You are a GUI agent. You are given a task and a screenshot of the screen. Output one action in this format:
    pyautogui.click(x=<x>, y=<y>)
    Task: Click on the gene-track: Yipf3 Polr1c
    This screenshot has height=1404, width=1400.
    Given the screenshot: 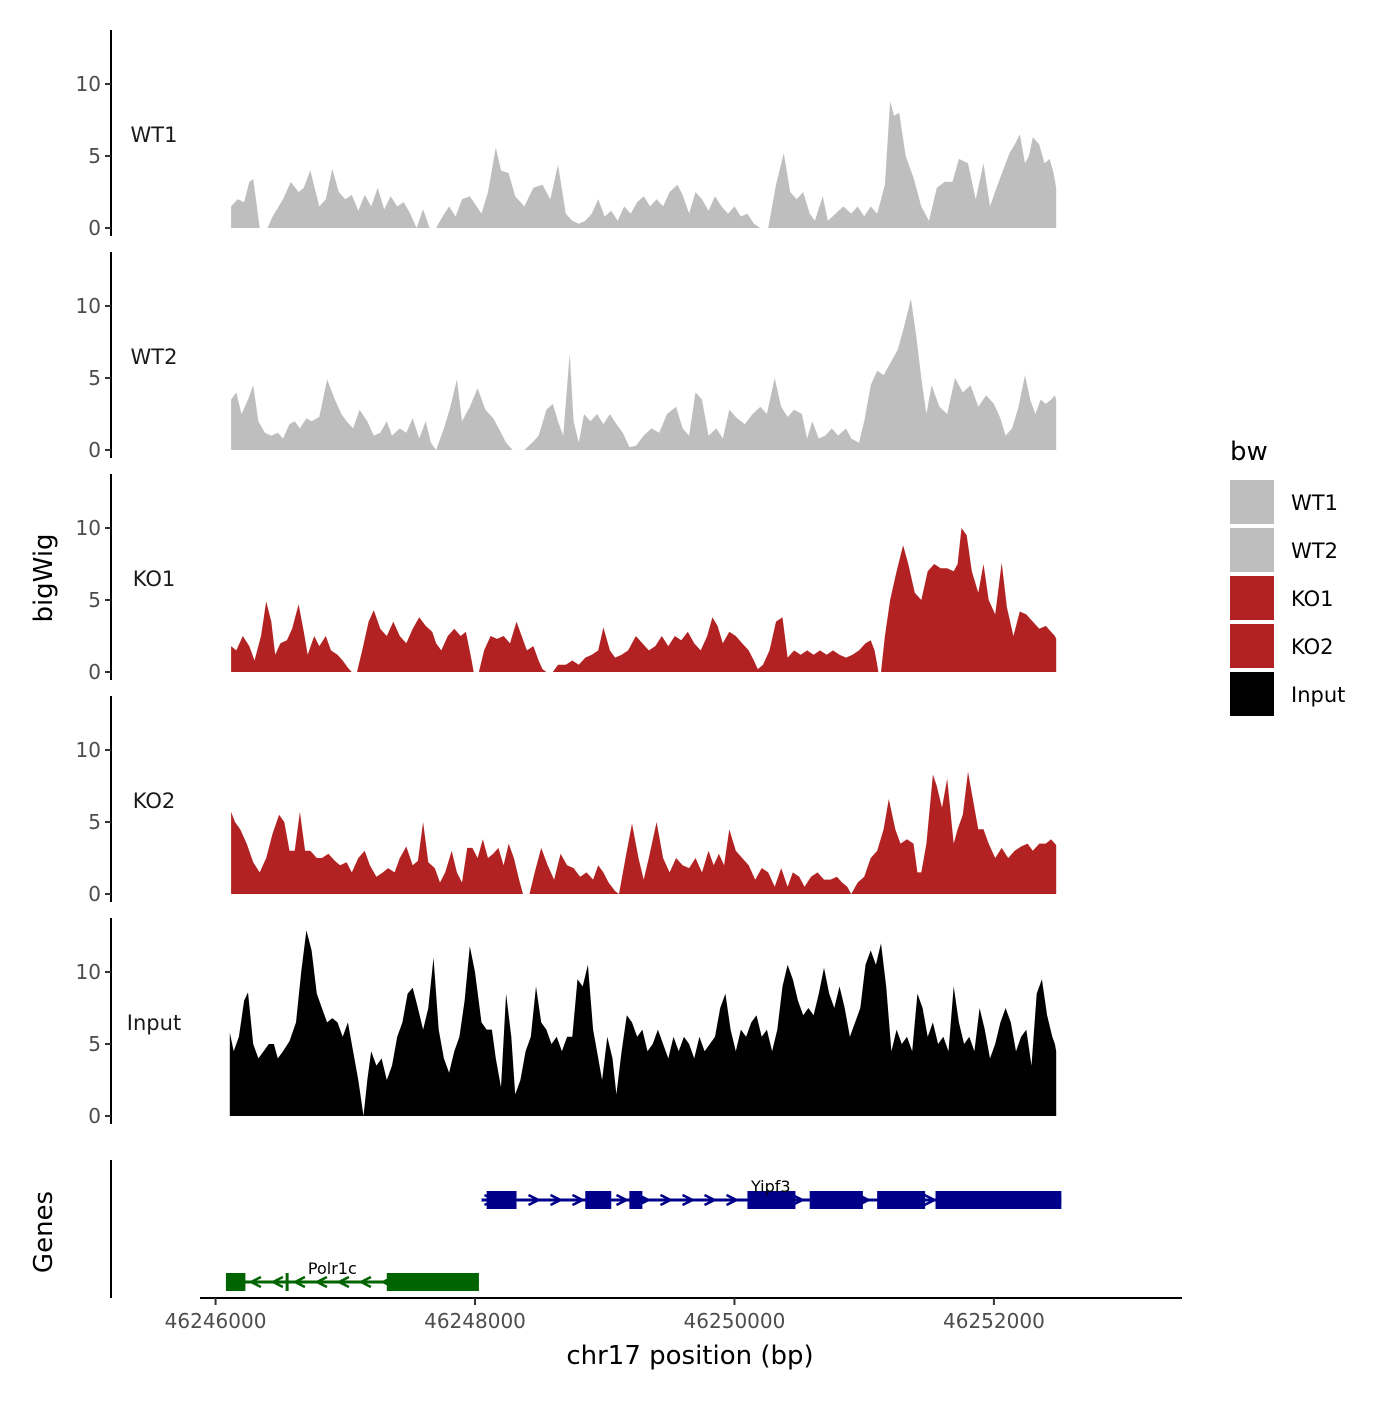 What is the action you would take?
    pyautogui.click(x=586, y=1229)
    